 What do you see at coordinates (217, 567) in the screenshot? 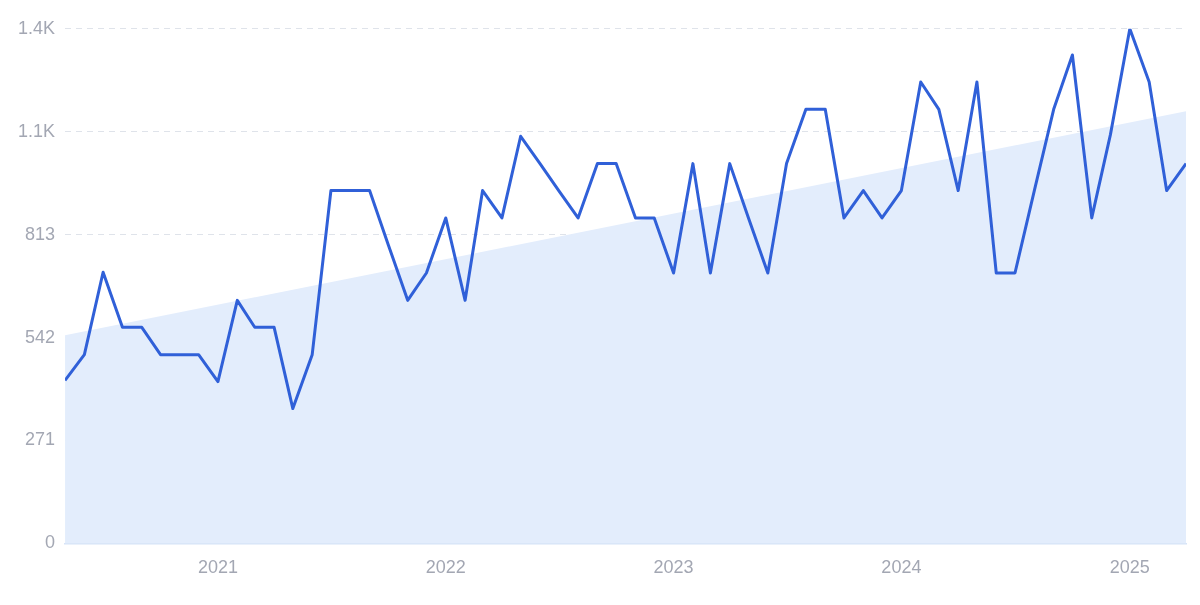
I see `x-tick-label: 2021` at bounding box center [217, 567].